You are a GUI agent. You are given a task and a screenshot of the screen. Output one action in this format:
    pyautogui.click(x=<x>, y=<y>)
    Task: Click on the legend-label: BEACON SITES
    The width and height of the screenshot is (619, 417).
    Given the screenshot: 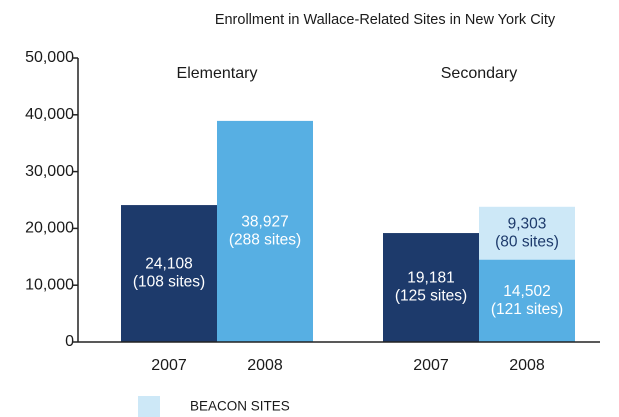 What is the action you would take?
    pyautogui.click(x=240, y=406)
    